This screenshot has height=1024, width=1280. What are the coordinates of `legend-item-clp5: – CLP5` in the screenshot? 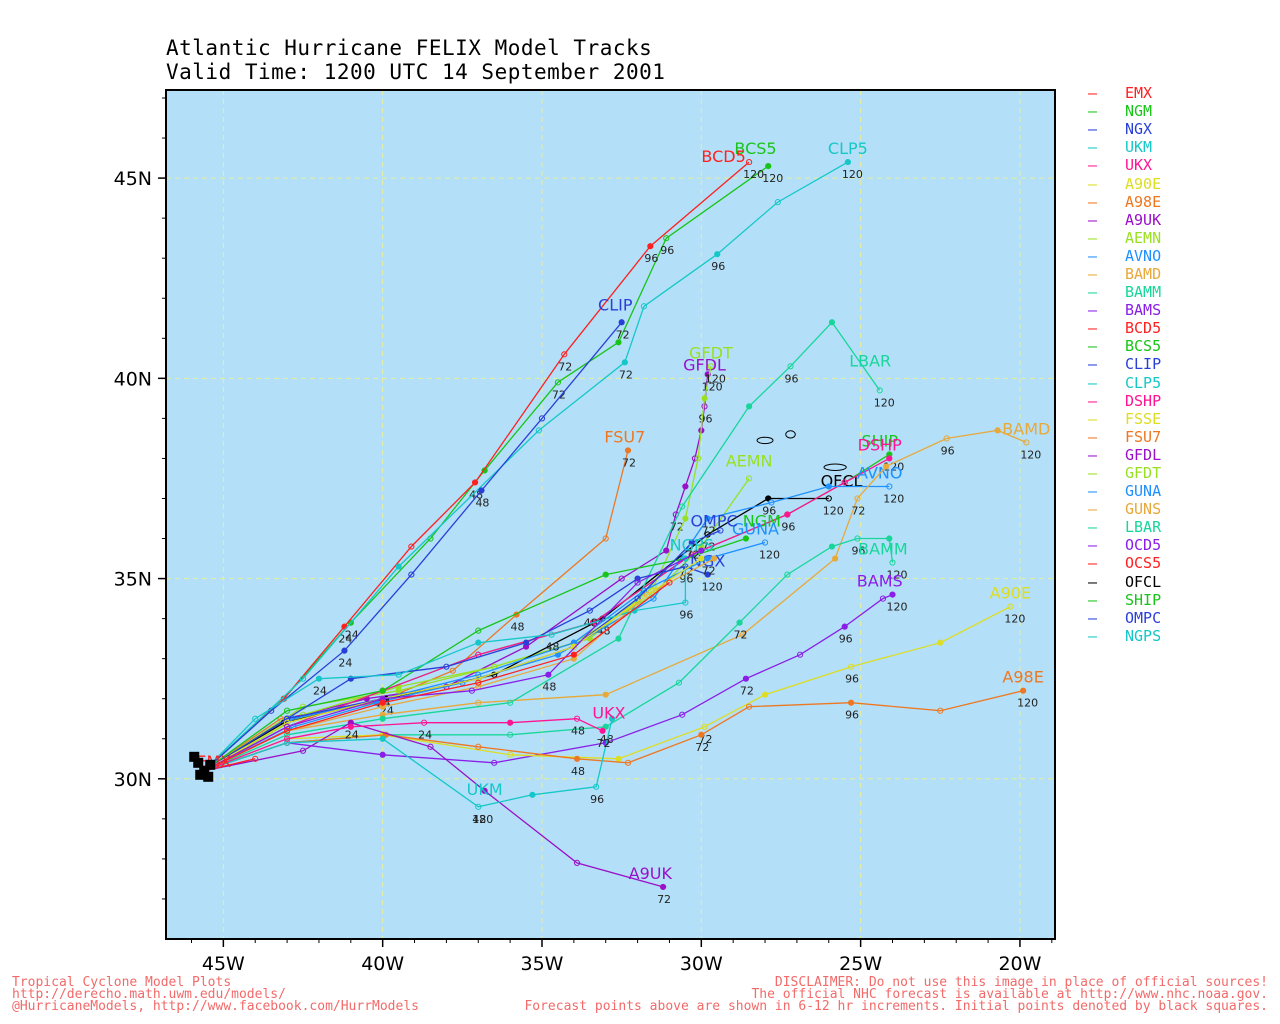 It's located at (1124, 383).